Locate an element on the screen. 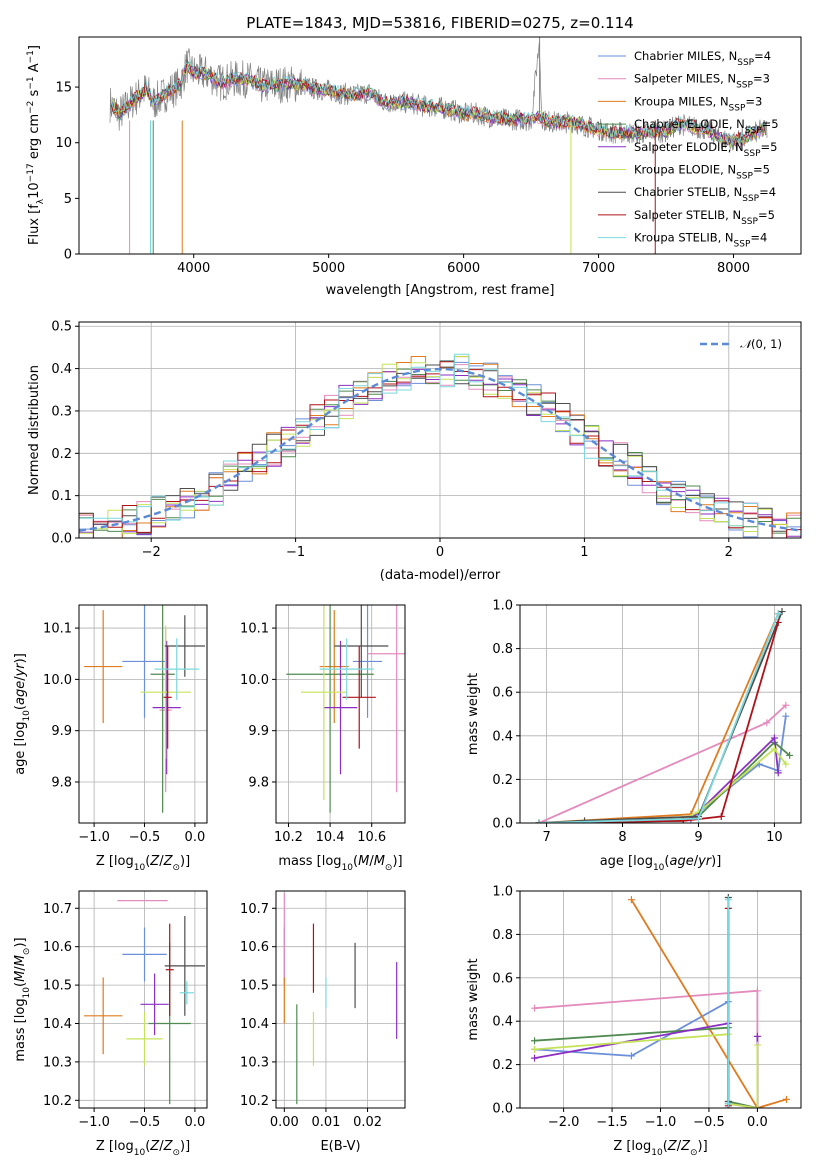  legend-entry-chabrier-stelib: Chabrier STELIB, NSSP=4 is located at coordinates (705, 194).